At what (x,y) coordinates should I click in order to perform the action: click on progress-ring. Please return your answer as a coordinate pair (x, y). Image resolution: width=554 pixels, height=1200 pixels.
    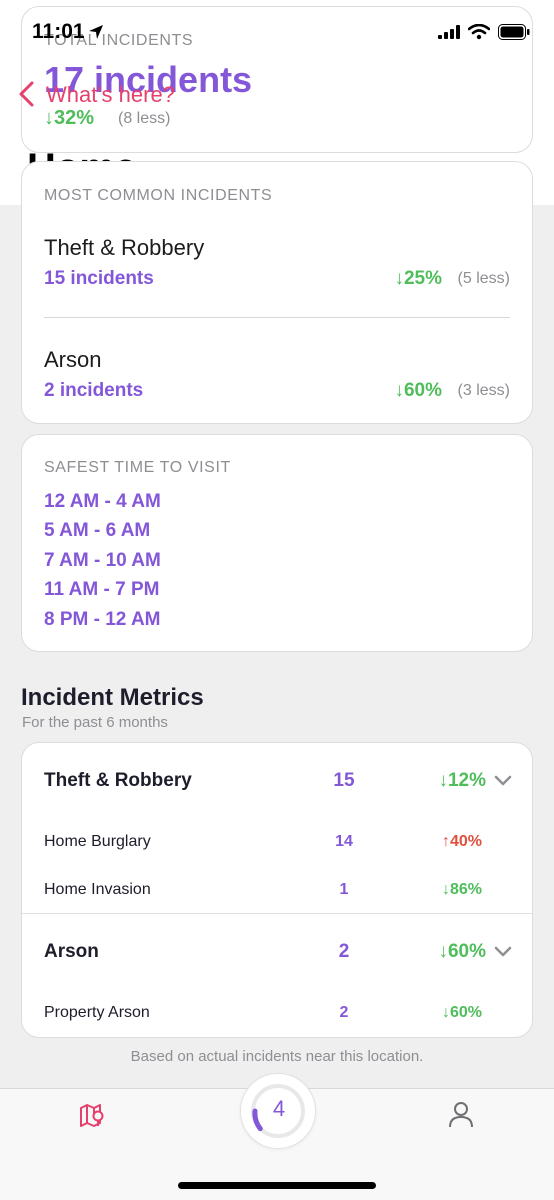
    Looking at the image, I should click on (278, 1111).